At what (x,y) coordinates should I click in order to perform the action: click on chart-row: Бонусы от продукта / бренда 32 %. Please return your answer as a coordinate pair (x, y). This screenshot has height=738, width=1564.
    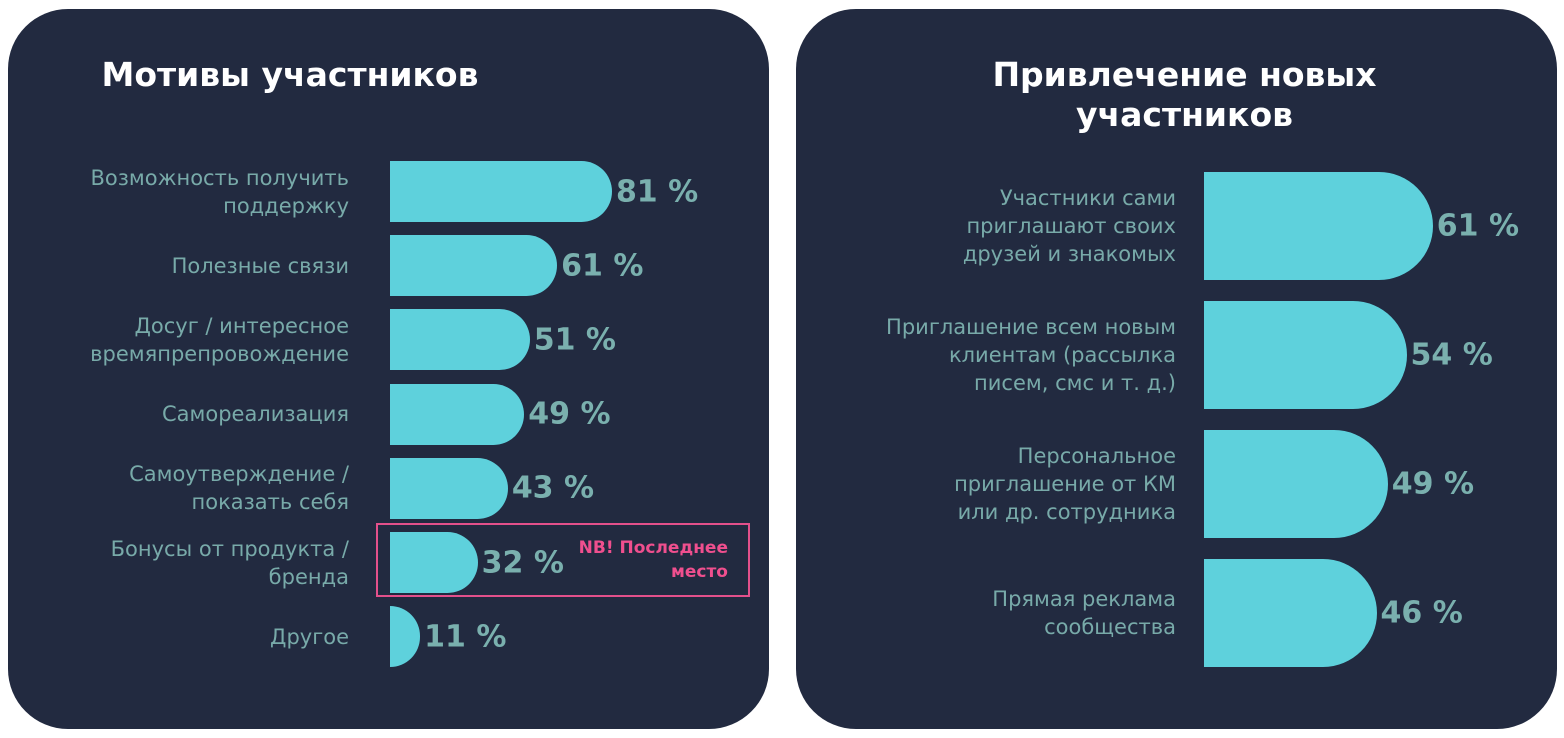
    Looking at the image, I should click on (388, 562).